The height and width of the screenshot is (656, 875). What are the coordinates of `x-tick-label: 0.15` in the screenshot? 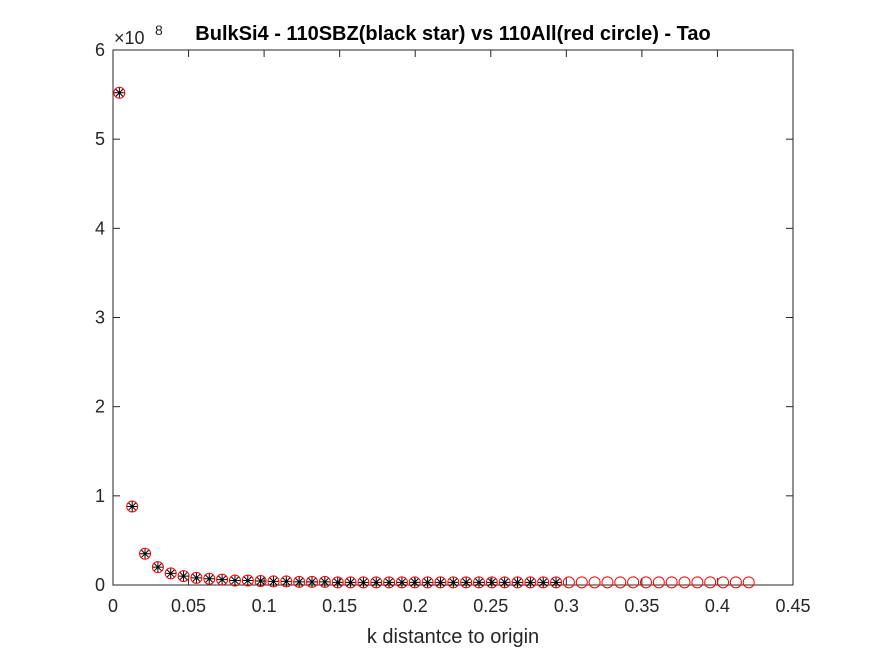 It's located at (339, 606).